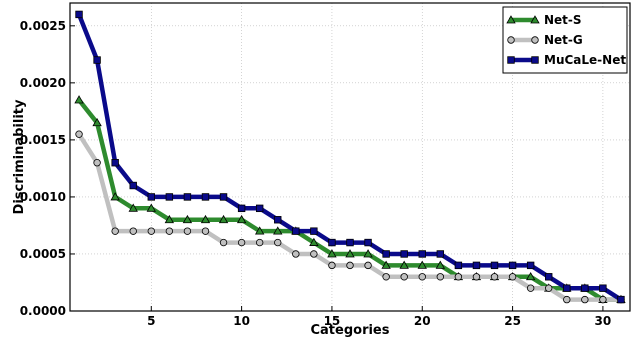 The height and width of the screenshot is (341, 634). I want to click on y-tick-label: 0.0005, so click(43, 254).